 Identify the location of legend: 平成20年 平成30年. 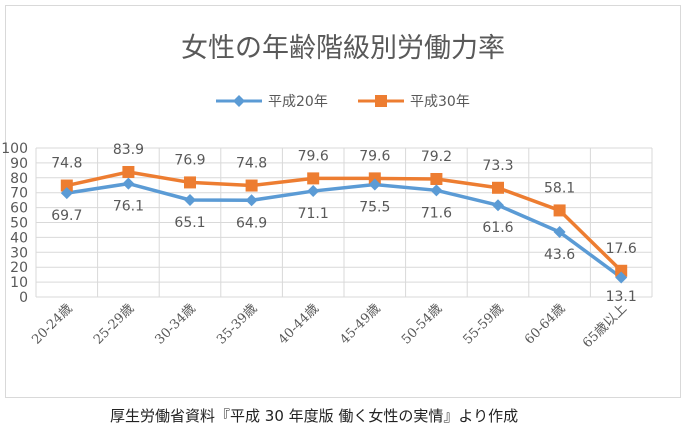
(343, 102).